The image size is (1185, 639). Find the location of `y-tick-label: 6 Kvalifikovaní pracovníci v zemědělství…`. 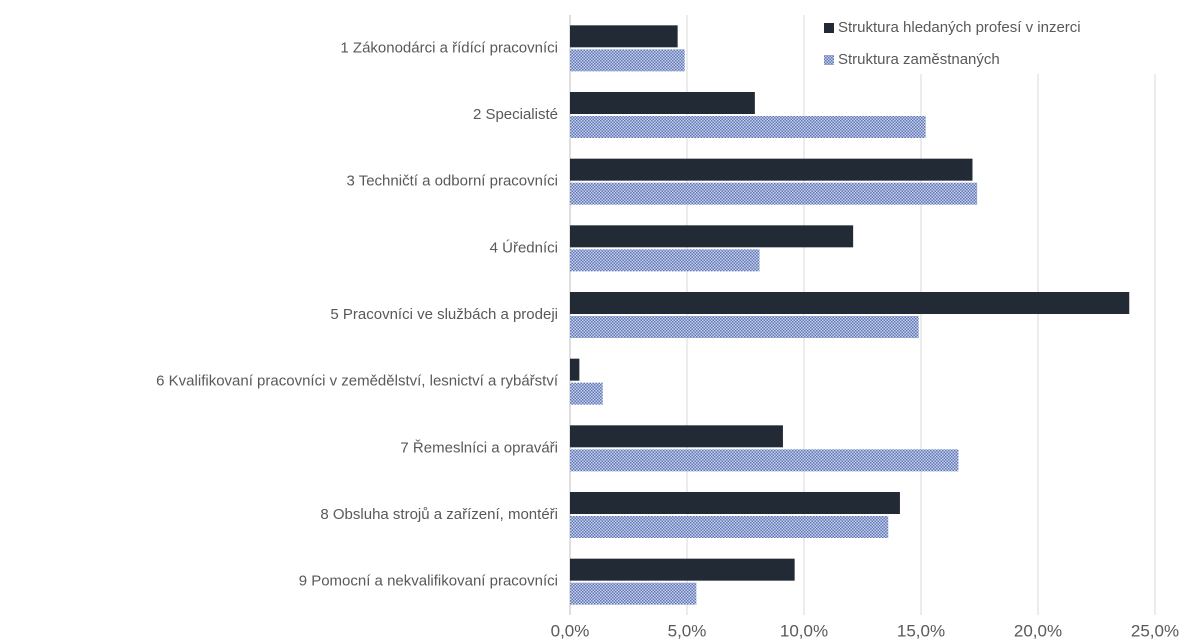

y-tick-label: 6 Kvalifikovaní pracovníci v zemědělství… is located at coordinates (357, 381).